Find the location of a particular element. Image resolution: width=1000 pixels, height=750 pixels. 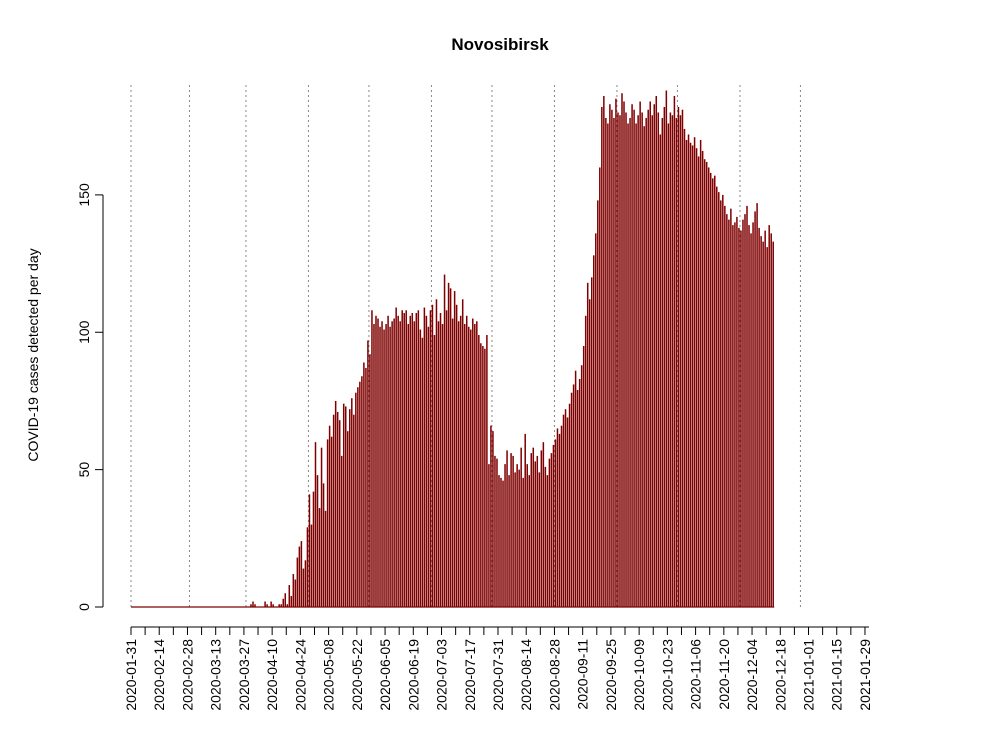

x-tick-label: 2020-03-13 is located at coordinates (216, 675).